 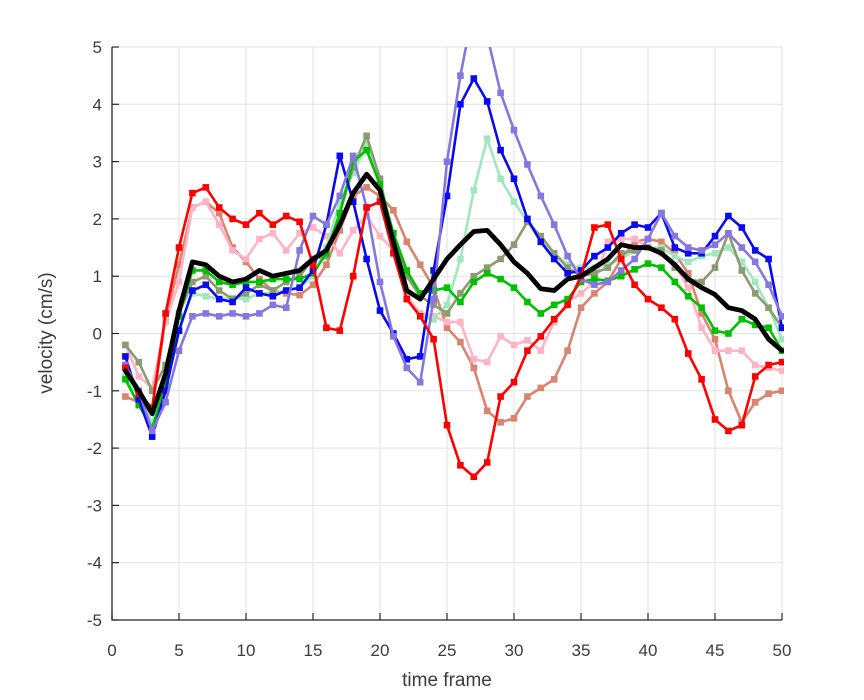 I want to click on y-tick-label: 0, so click(x=97, y=334).